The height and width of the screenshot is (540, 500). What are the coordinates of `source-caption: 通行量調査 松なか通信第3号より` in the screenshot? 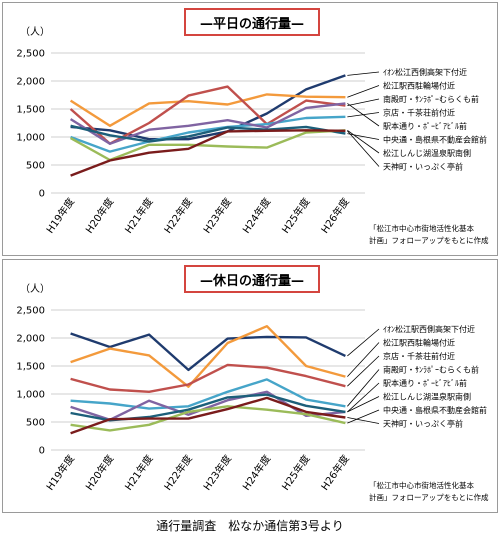 It's located at (250, 526).